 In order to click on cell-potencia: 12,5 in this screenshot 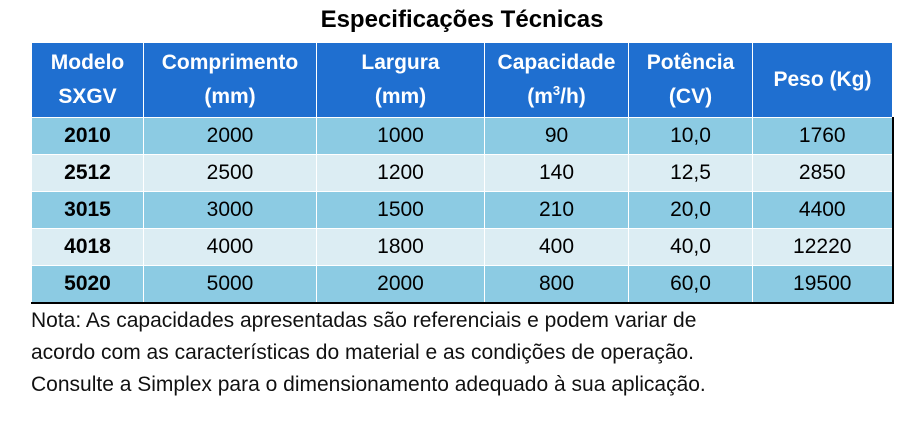, I will do `click(690, 173)`.